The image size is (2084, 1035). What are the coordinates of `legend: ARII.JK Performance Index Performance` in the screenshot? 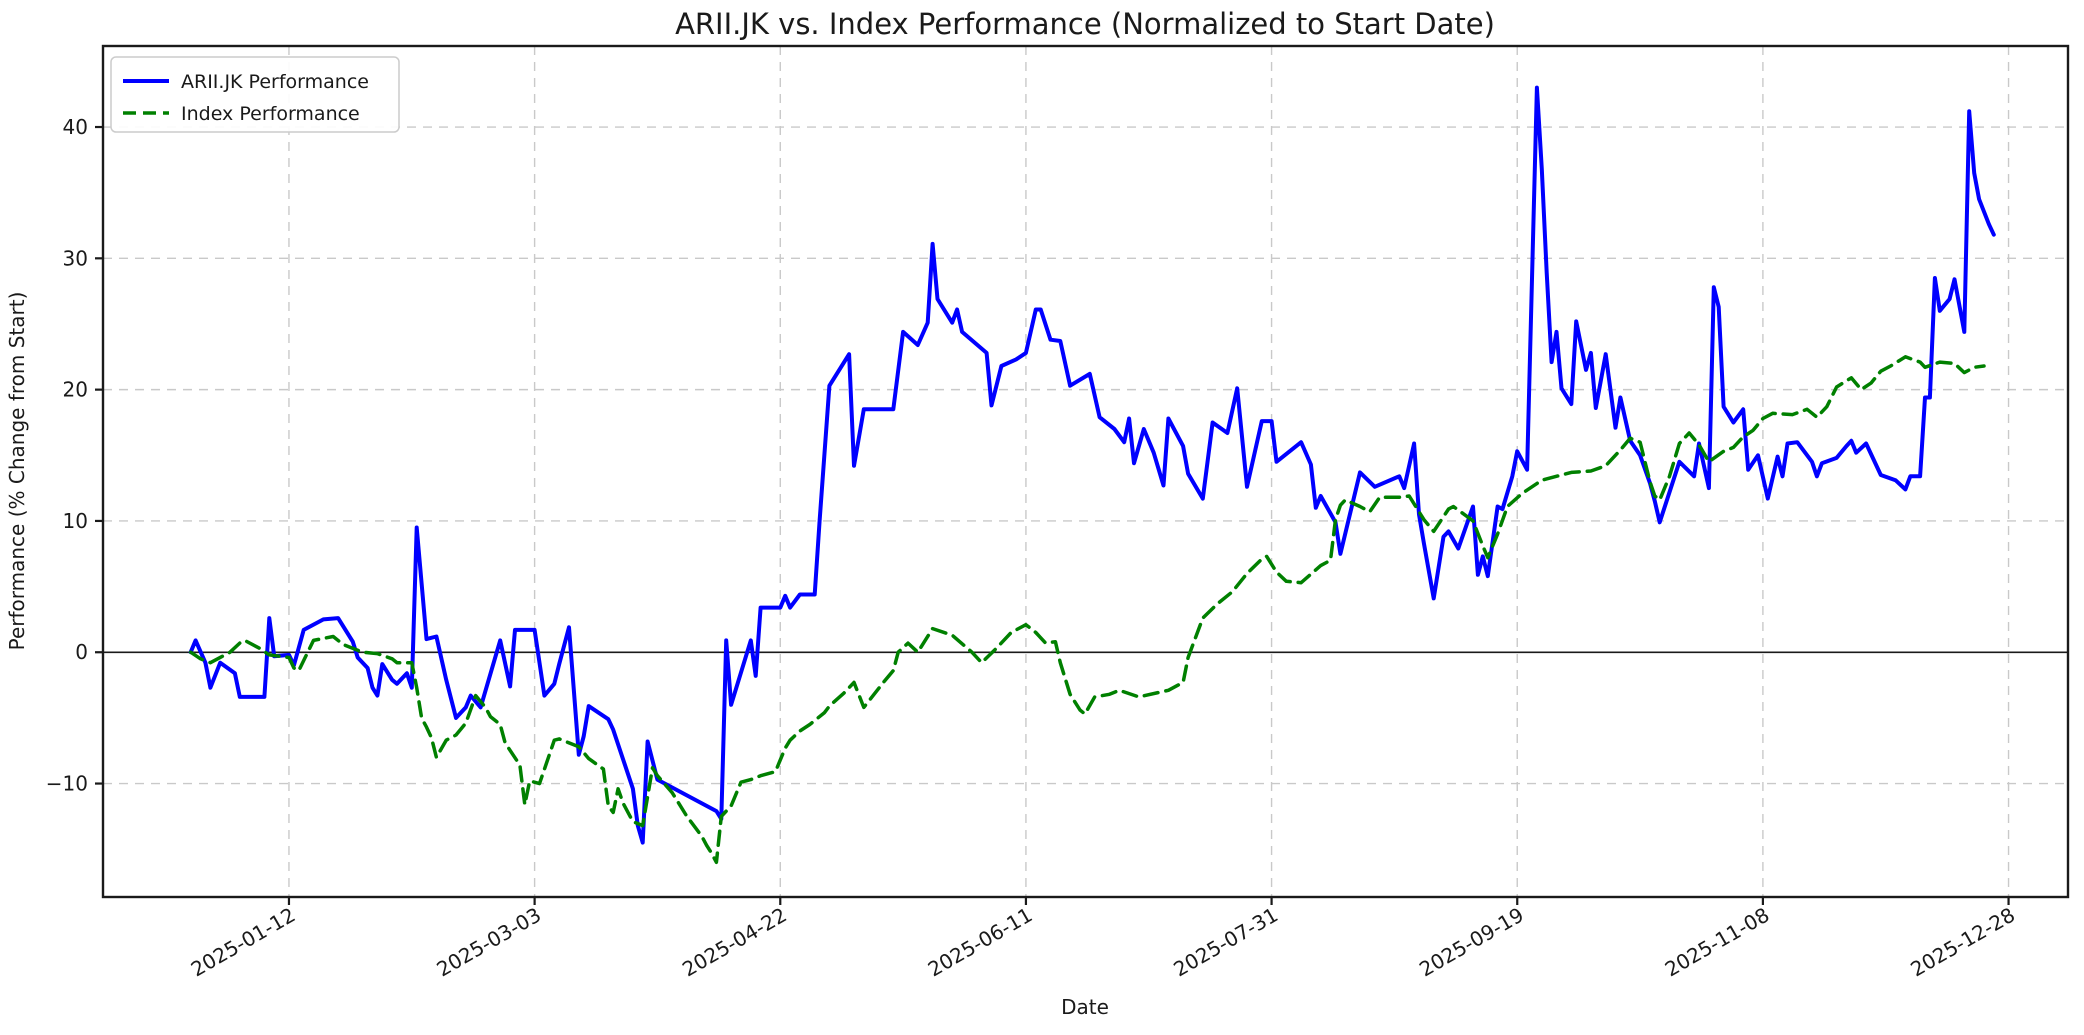 It's located at (255, 94).